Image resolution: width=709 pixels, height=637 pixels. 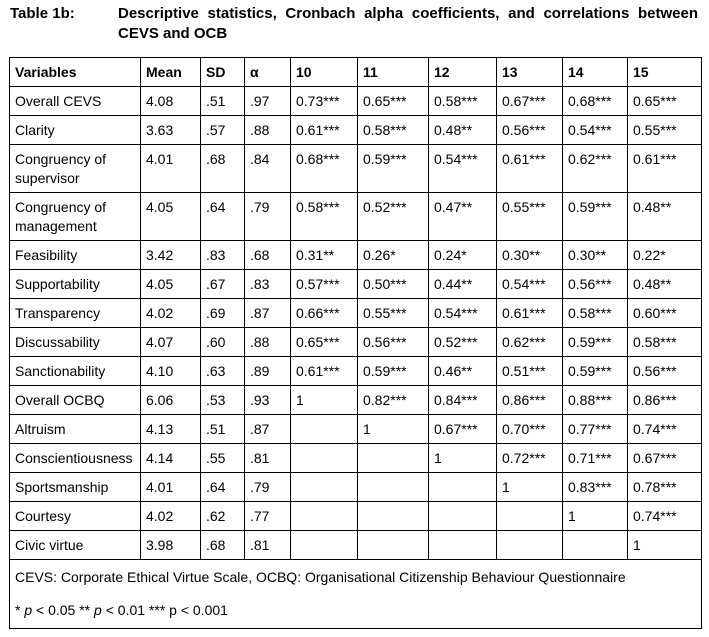 I want to click on table-cell: .57, so click(x=222, y=130).